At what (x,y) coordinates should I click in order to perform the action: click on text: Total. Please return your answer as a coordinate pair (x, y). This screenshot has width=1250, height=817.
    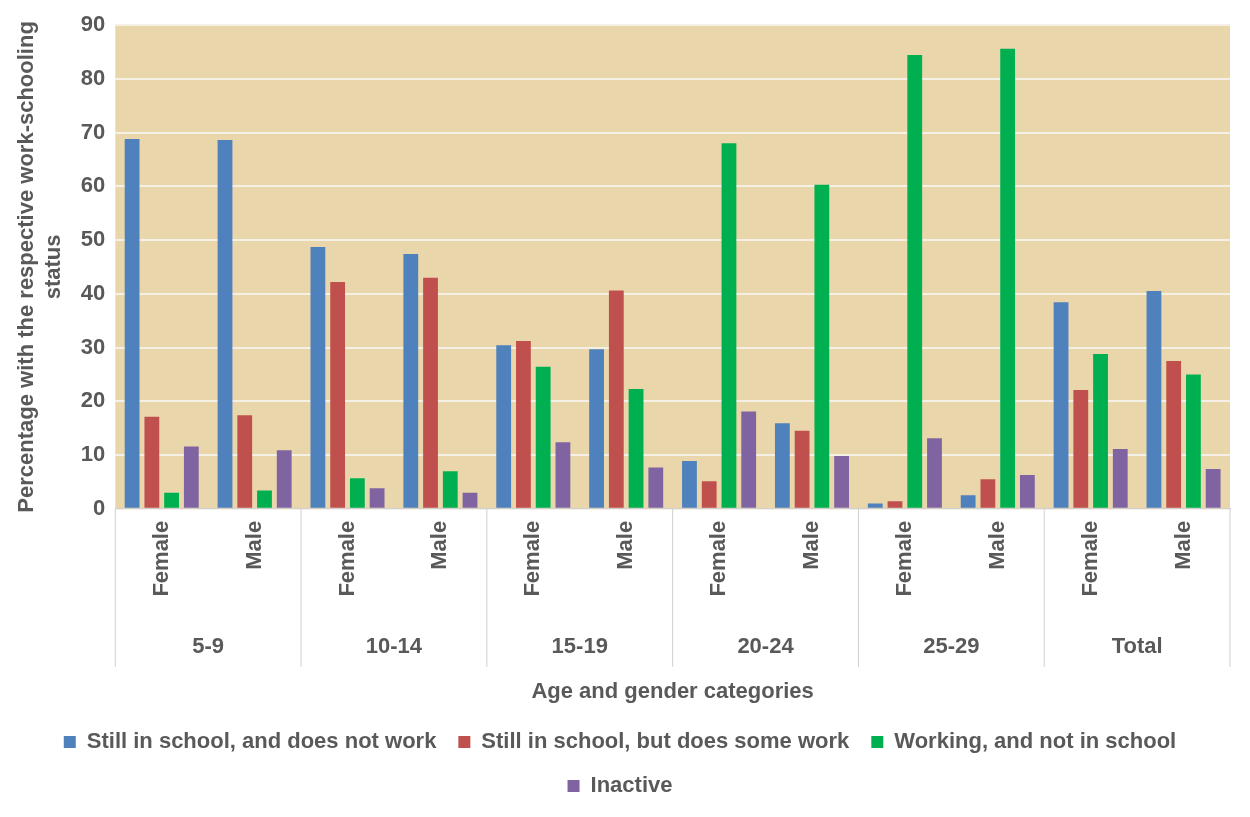
    Looking at the image, I should click on (1137, 646).